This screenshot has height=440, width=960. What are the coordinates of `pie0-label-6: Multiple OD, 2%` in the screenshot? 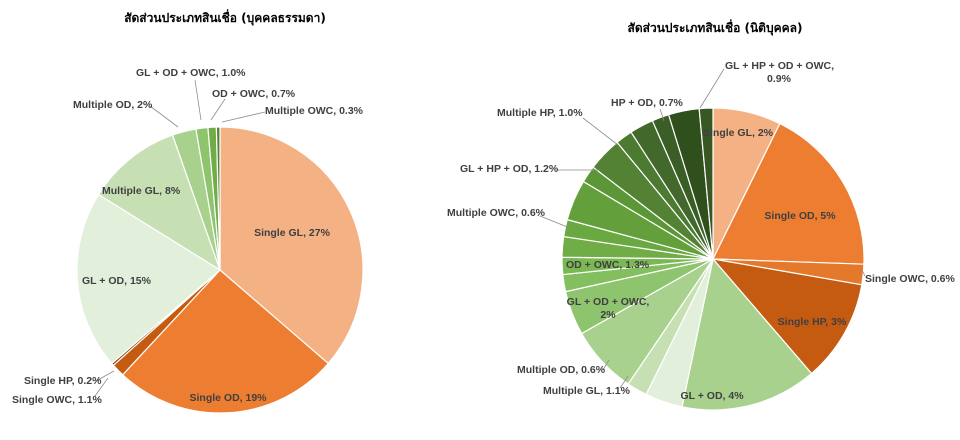 It's located at (113, 105).